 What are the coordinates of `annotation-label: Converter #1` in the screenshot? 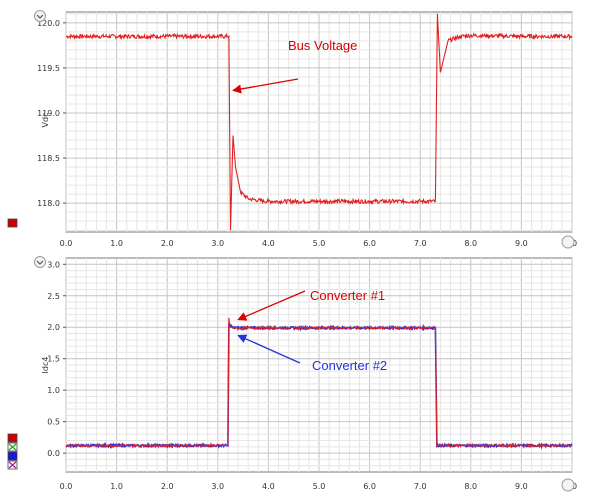 It's located at (347, 295).